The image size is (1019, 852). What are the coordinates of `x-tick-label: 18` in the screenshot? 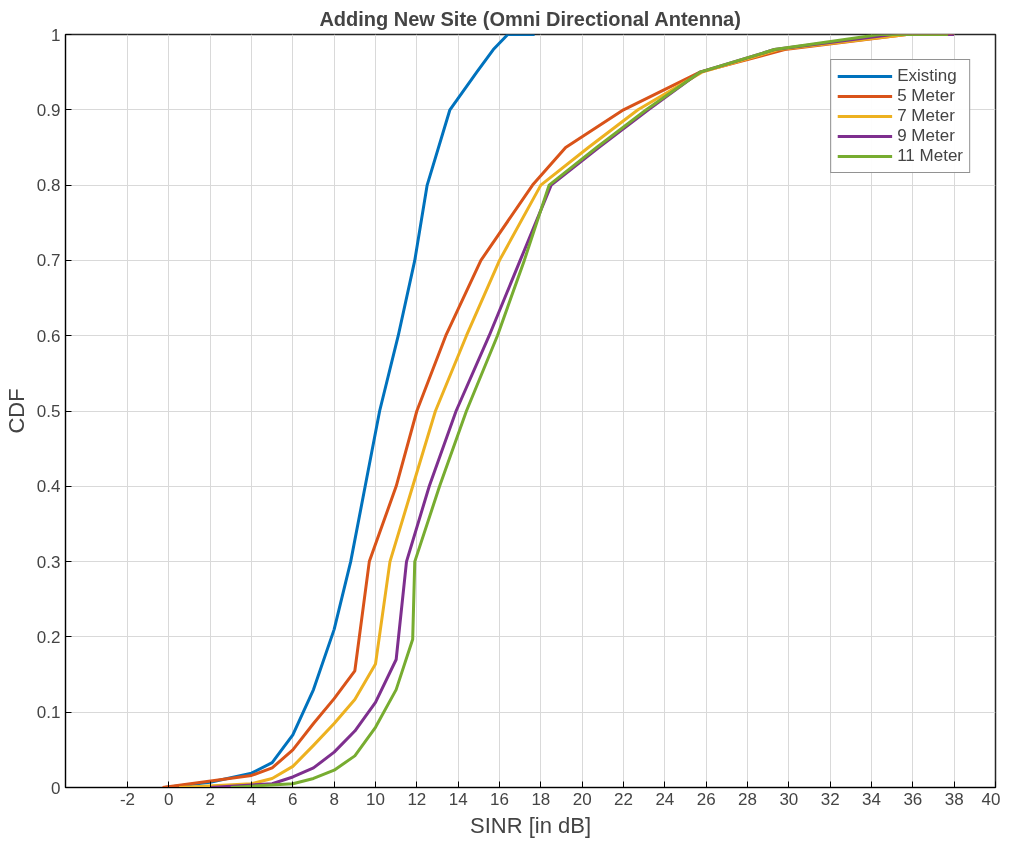 It's located at (541, 799).